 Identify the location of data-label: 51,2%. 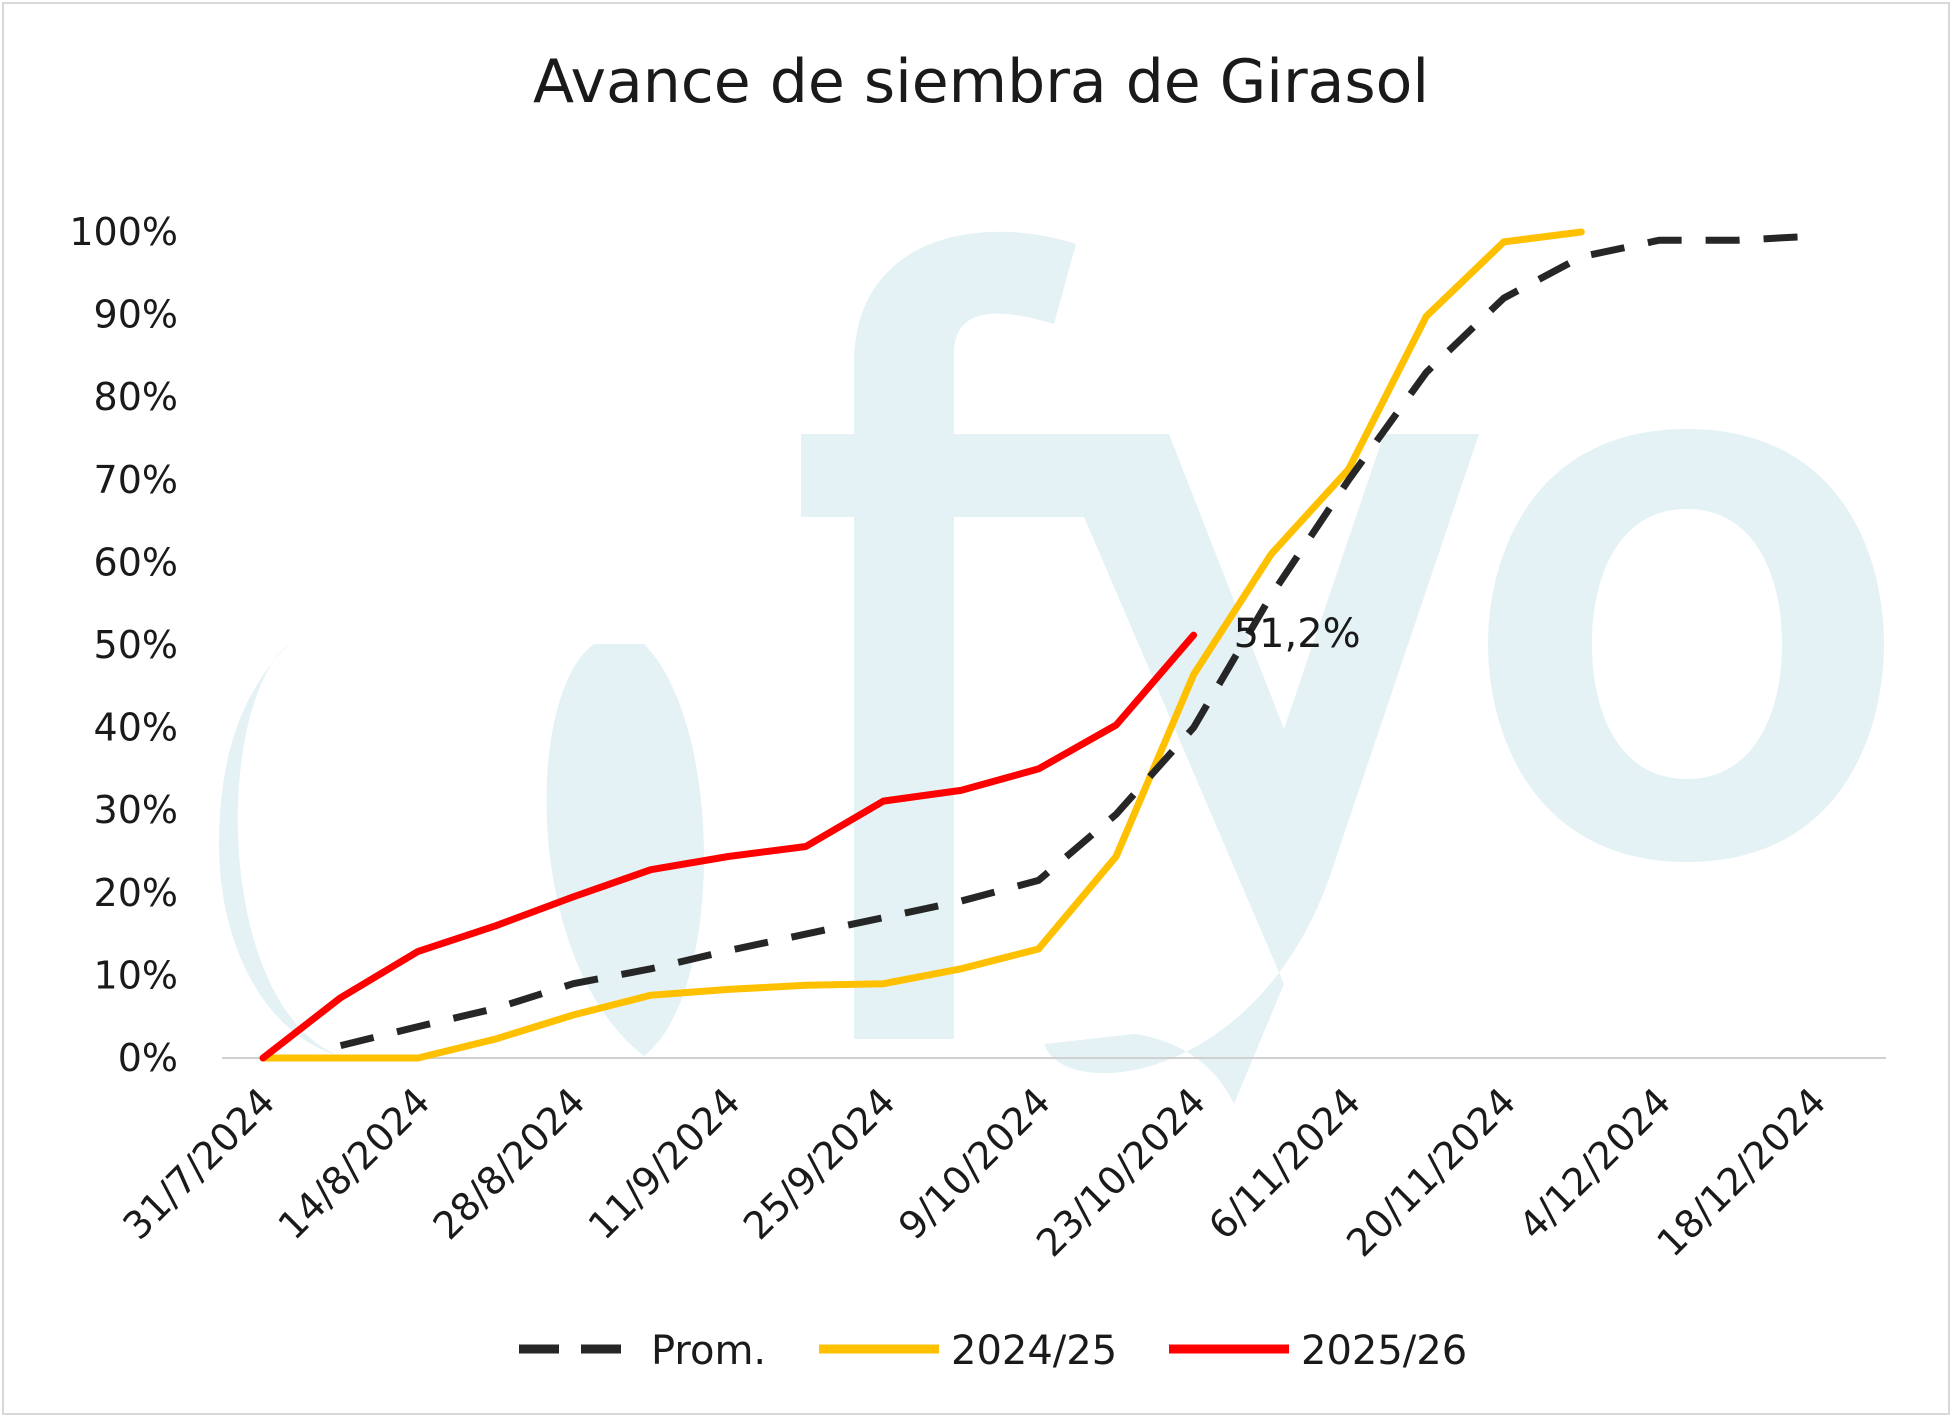
(1297, 634).